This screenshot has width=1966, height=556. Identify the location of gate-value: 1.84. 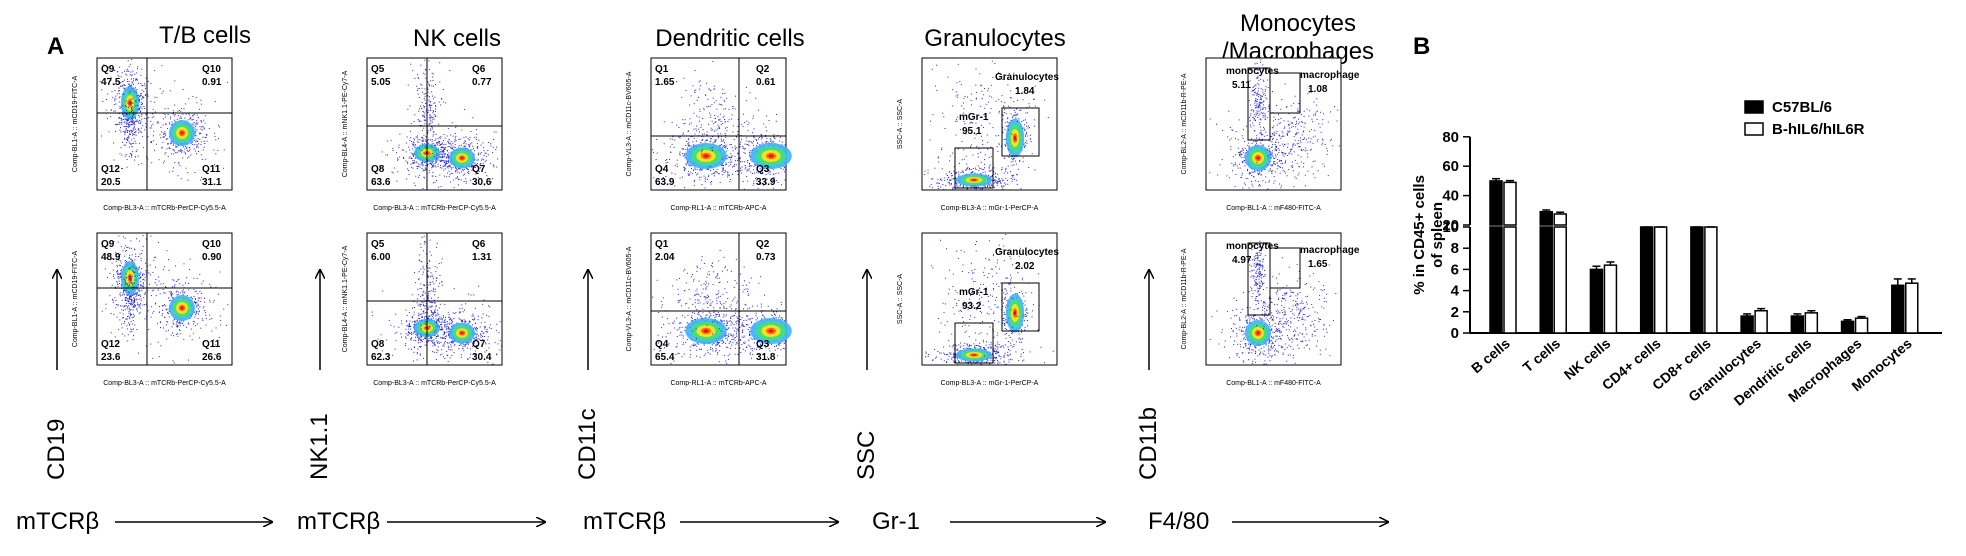
(1025, 91).